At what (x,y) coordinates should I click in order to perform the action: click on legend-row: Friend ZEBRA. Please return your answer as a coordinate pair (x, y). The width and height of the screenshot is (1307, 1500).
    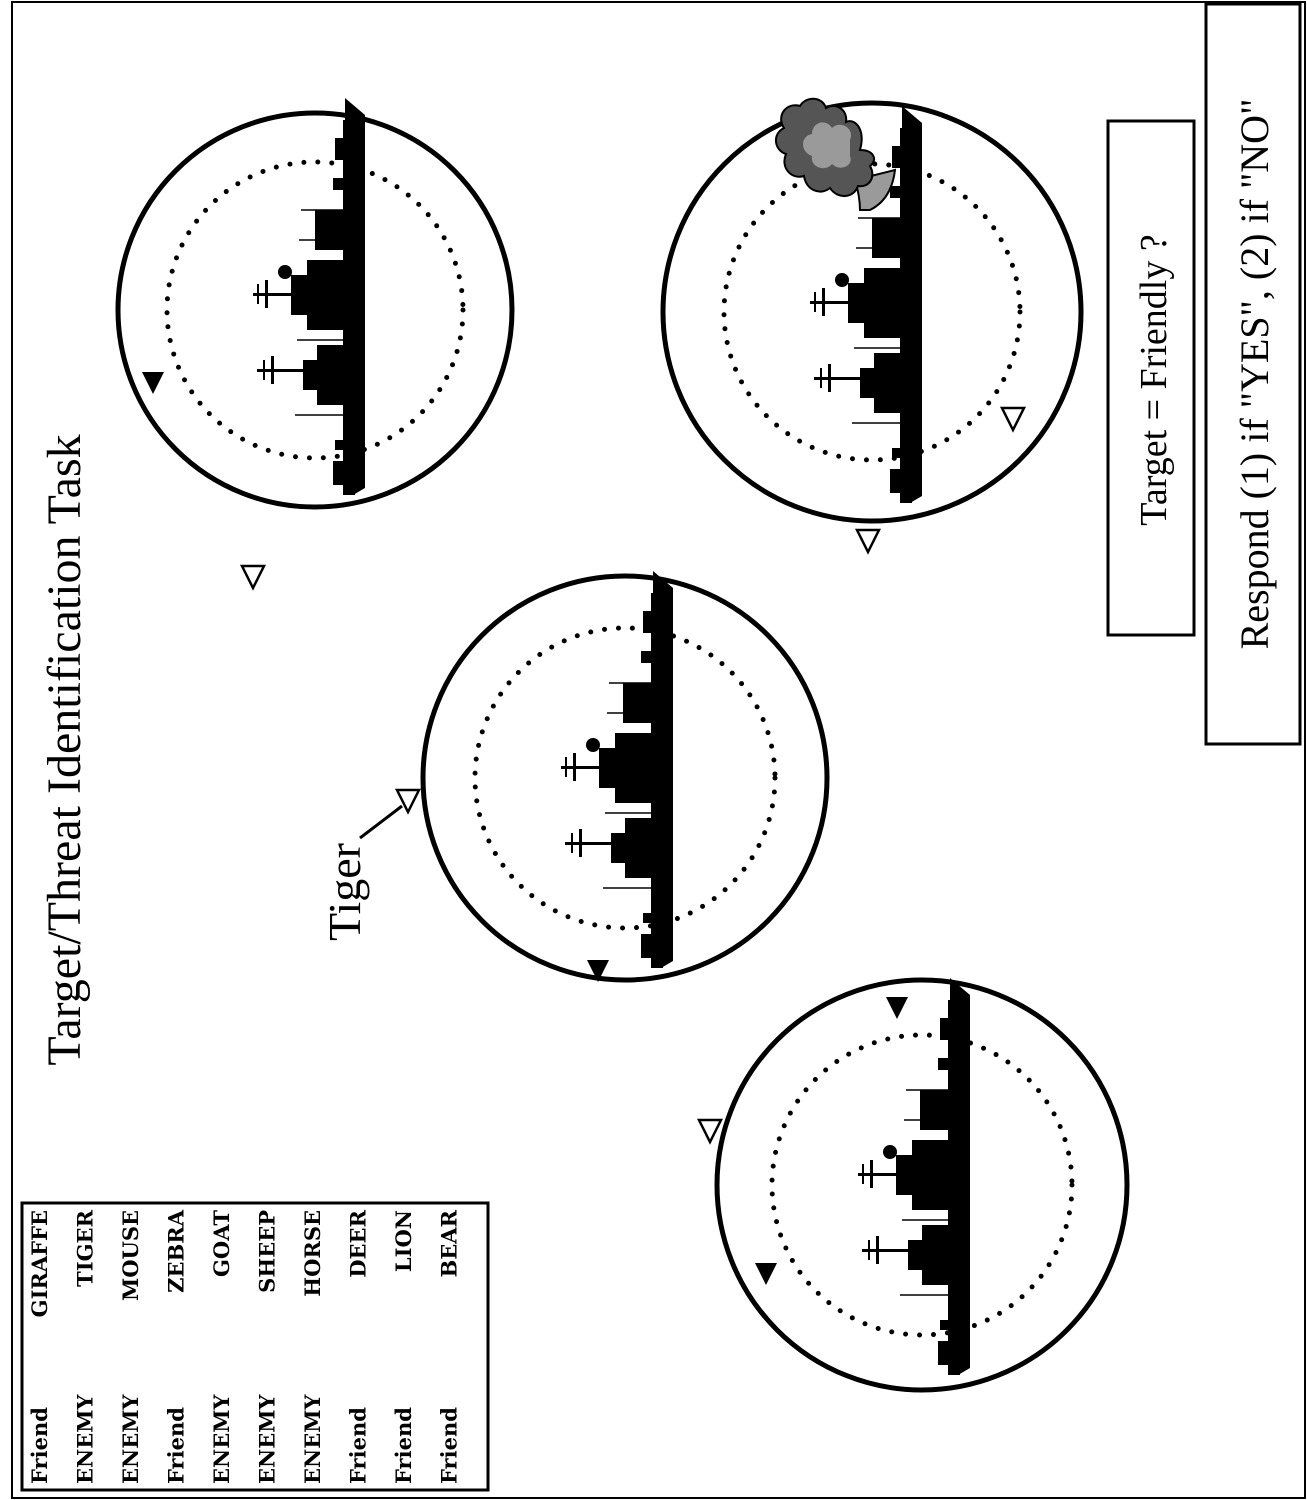
    Looking at the image, I should click on (176, 1346).